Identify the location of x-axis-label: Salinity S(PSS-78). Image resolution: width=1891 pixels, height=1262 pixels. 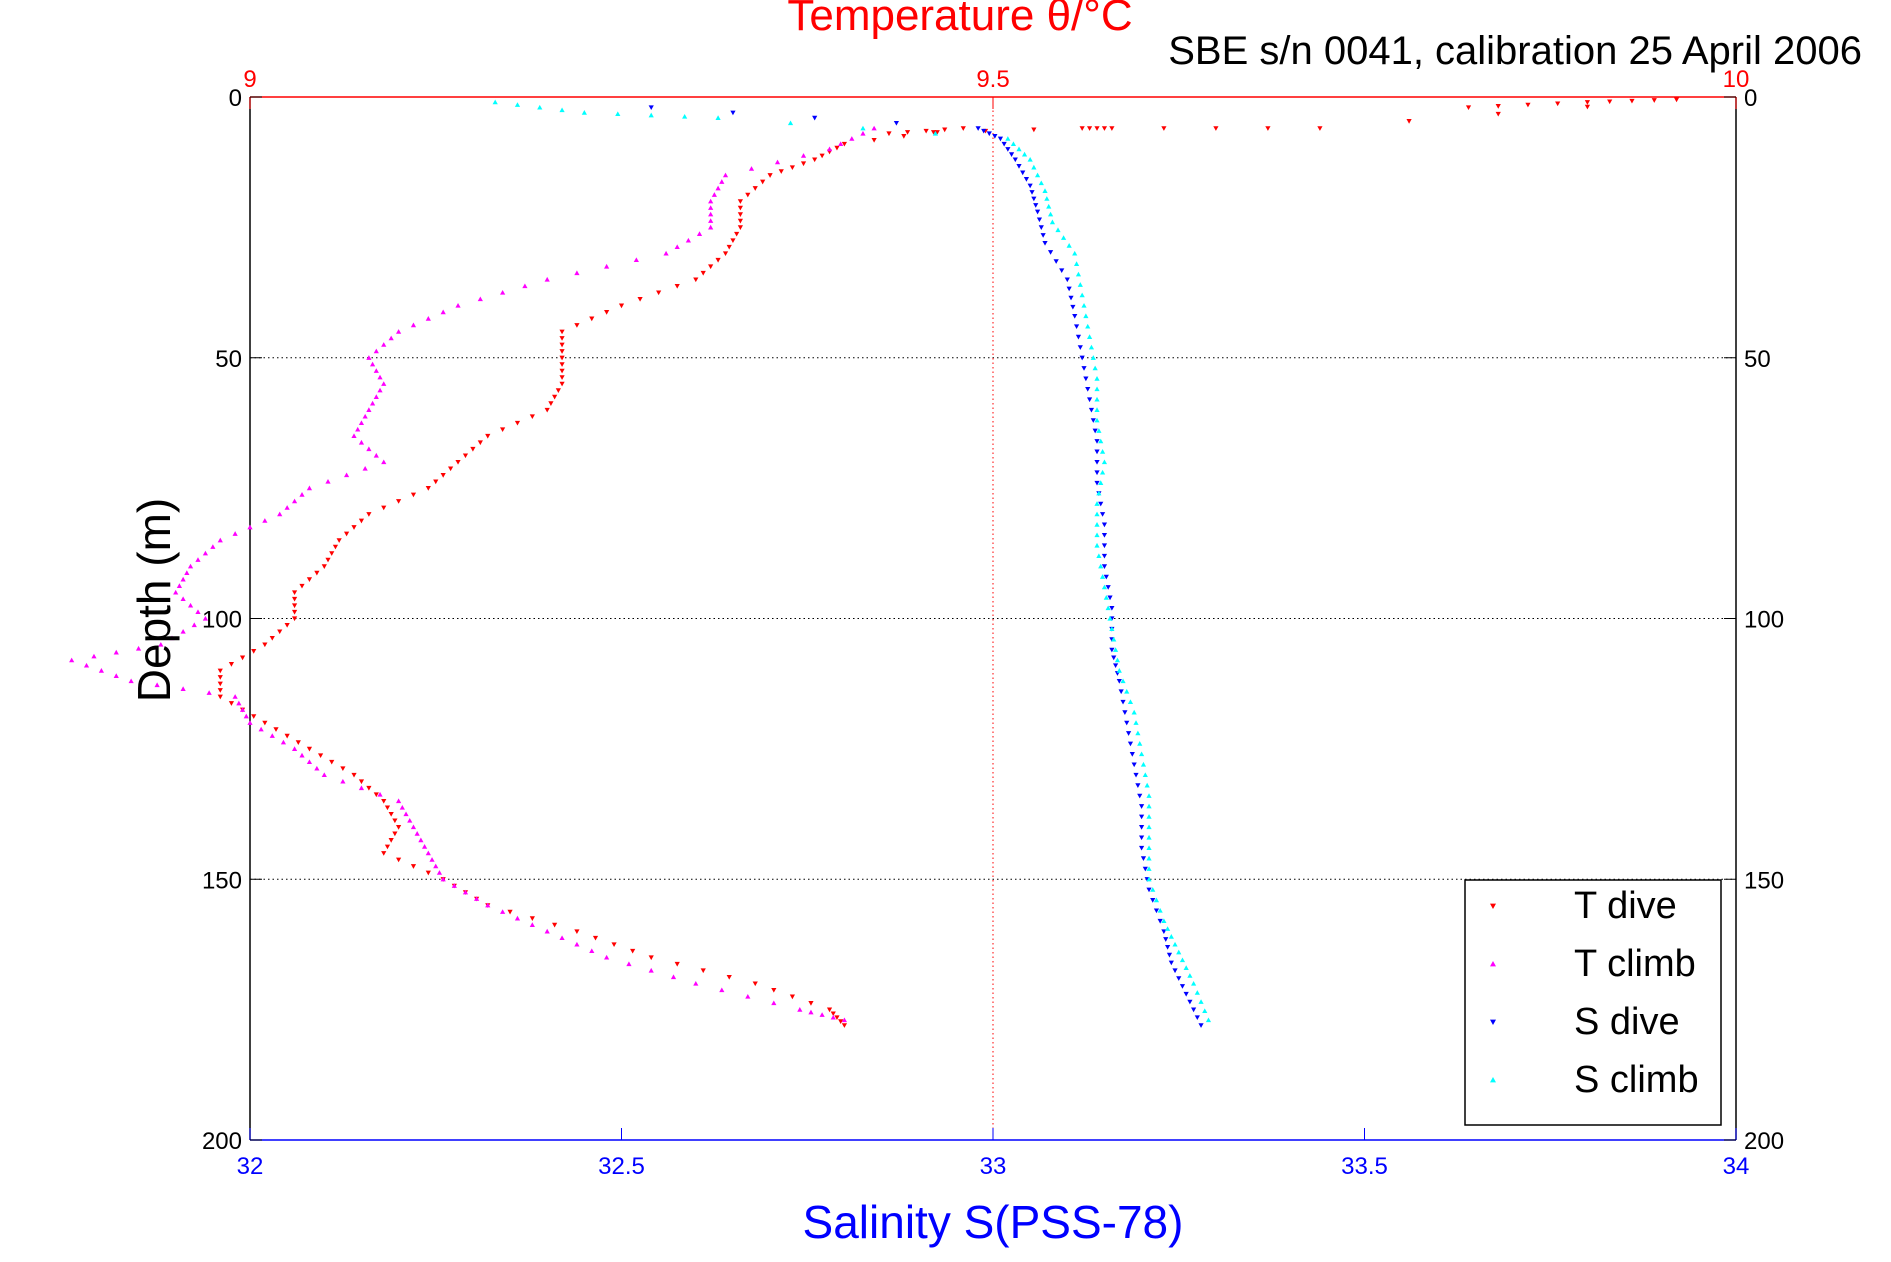
(993, 1222).